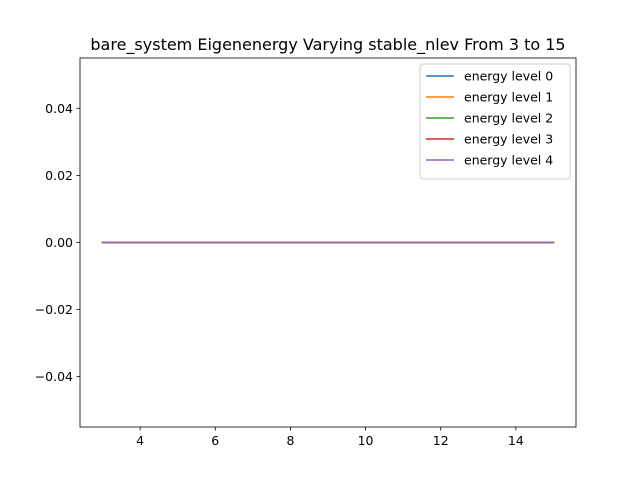 The image size is (640, 480). Describe the element at coordinates (516, 440) in the screenshot. I see `x-tick-label: 14` at that location.